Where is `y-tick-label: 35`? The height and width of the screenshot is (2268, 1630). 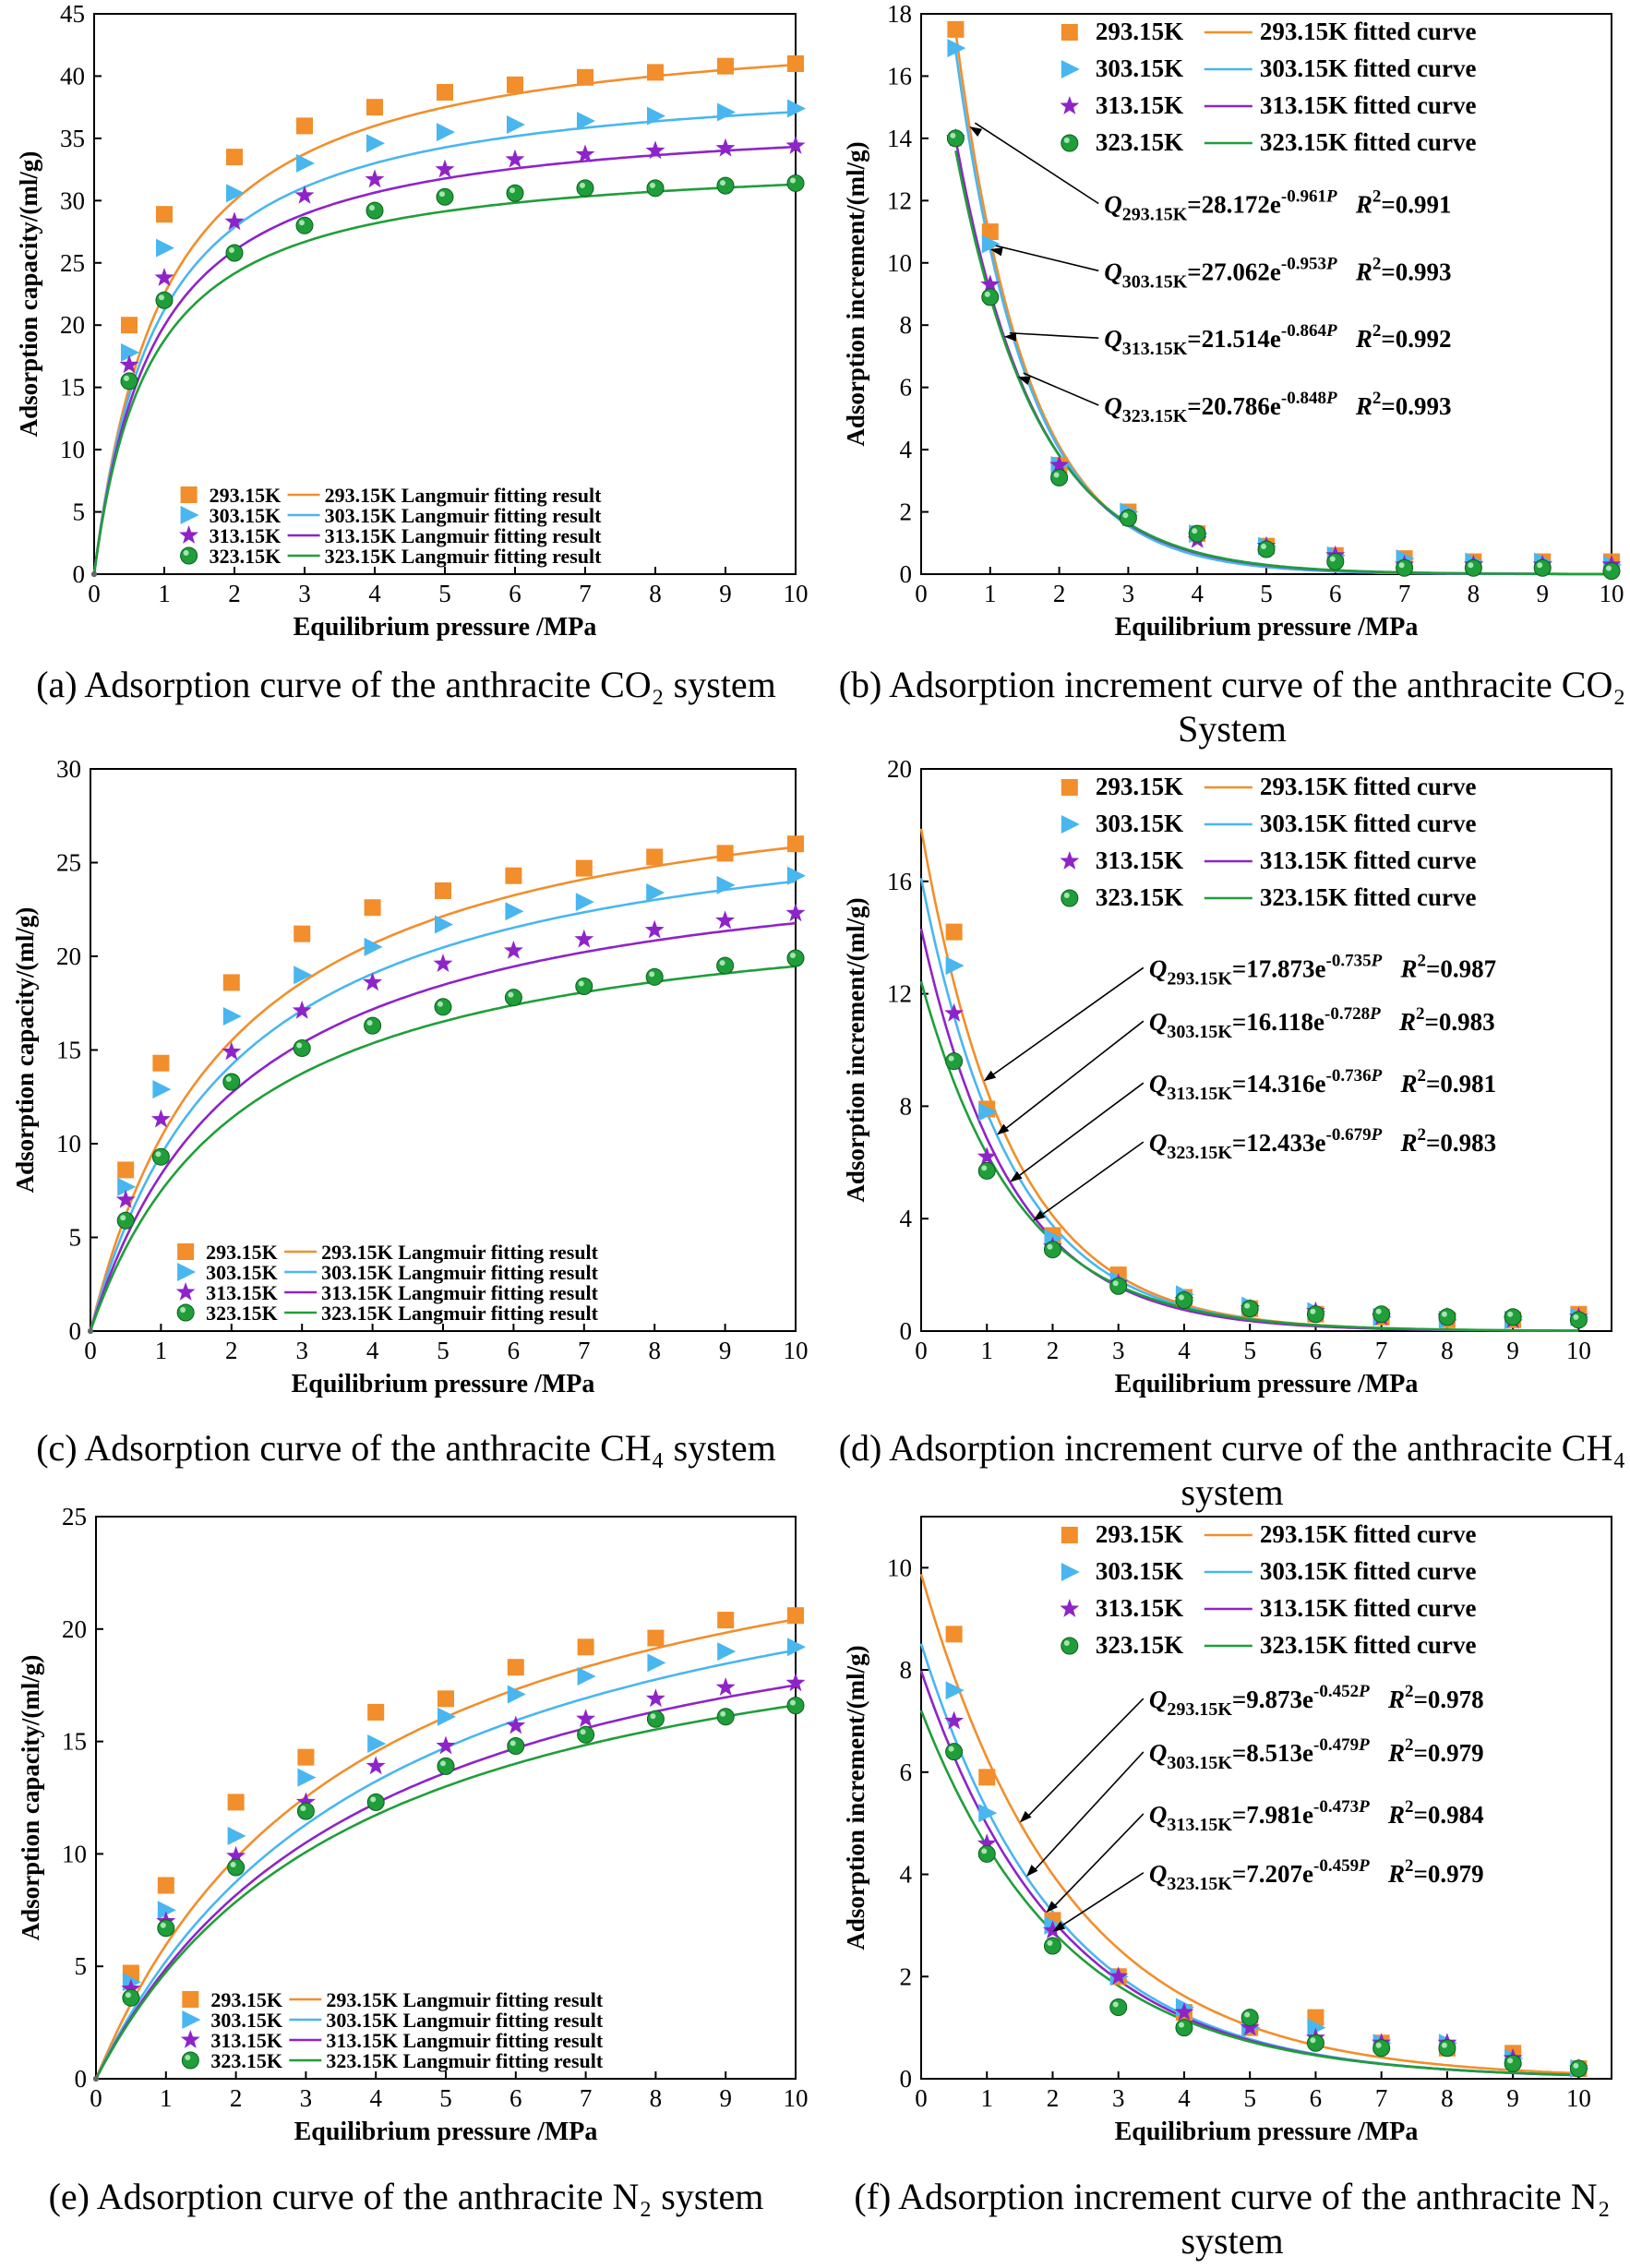
y-tick-label: 35 is located at coordinates (72, 138).